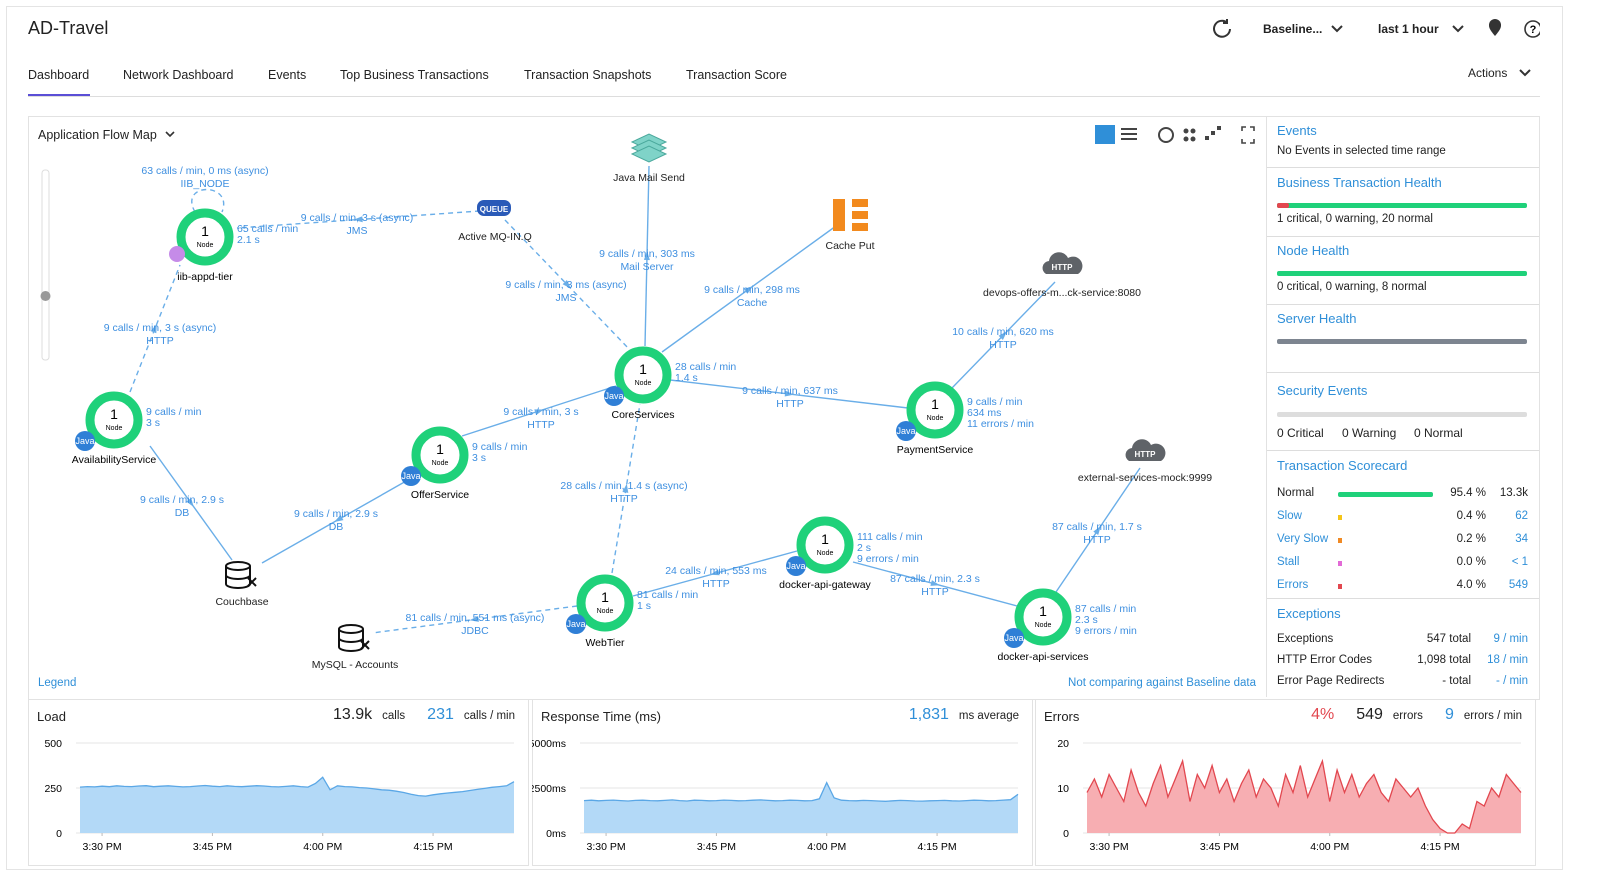  What do you see at coordinates (252, 582) in the screenshot?
I see `db-x` at bounding box center [252, 582].